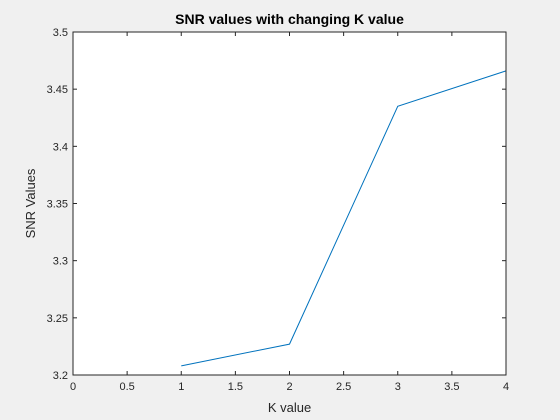 Image resolution: width=560 pixels, height=420 pixels. What do you see at coordinates (57, 205) in the screenshot?
I see `y-tick-label: 3.35` at bounding box center [57, 205].